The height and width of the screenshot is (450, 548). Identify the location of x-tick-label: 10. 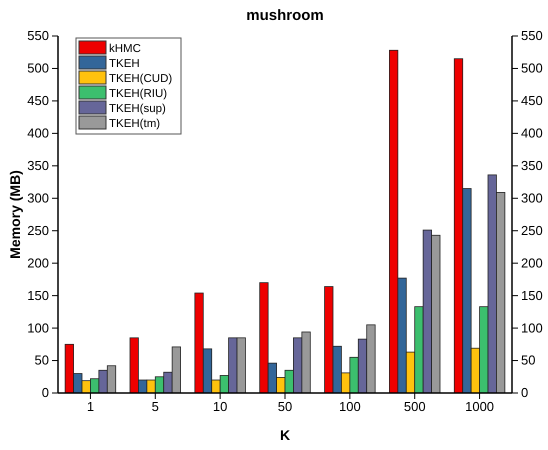
(220, 406).